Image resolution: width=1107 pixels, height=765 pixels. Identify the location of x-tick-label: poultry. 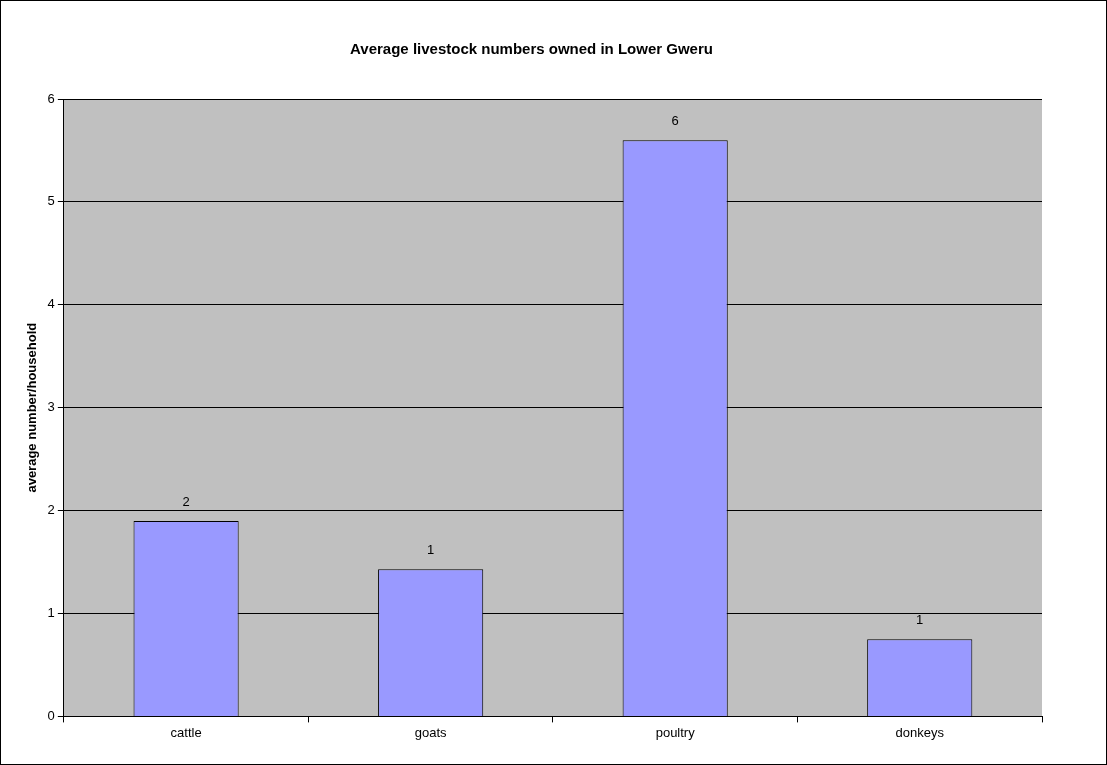
(675, 732).